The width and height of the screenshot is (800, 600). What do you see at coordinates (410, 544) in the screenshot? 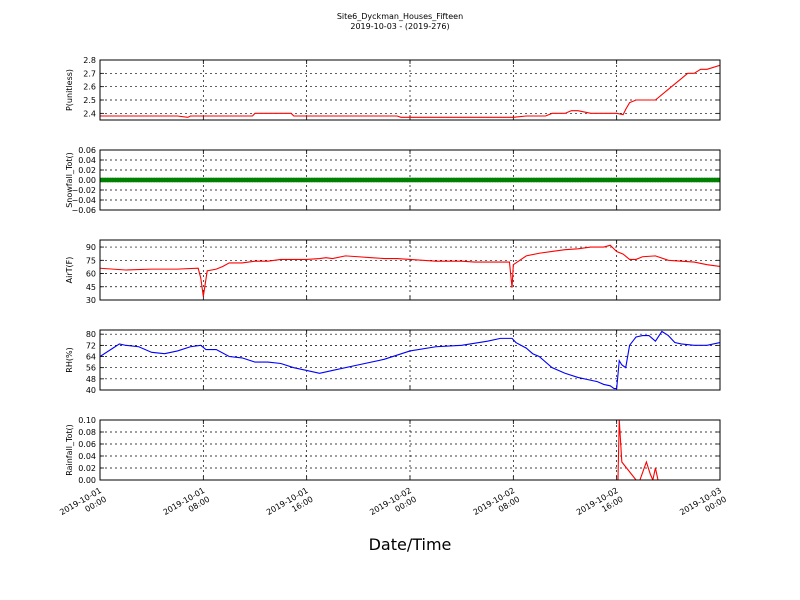
I see `x-axis-label: Date/Time` at bounding box center [410, 544].